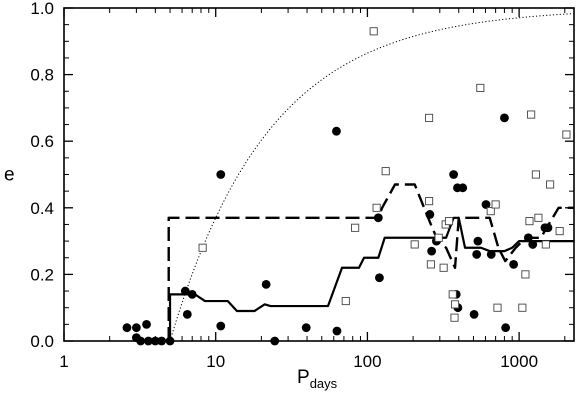  Describe the element at coordinates (42, 9) in the screenshot. I see `y-tick-label: 1.0` at that location.